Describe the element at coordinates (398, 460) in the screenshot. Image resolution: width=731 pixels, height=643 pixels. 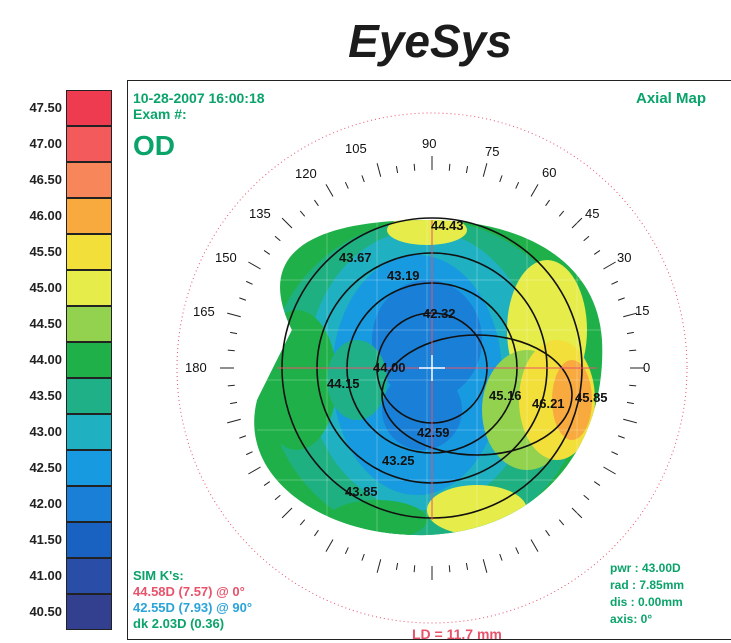
I see `reading-label: 43.25` at that location.